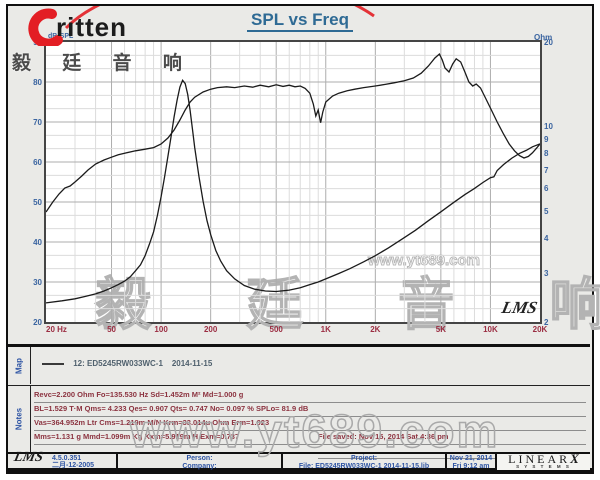 The width and height of the screenshot is (600, 480). What do you see at coordinates (28, 457) in the screenshot?
I see `lms-footer-logo: LMS` at bounding box center [28, 457].